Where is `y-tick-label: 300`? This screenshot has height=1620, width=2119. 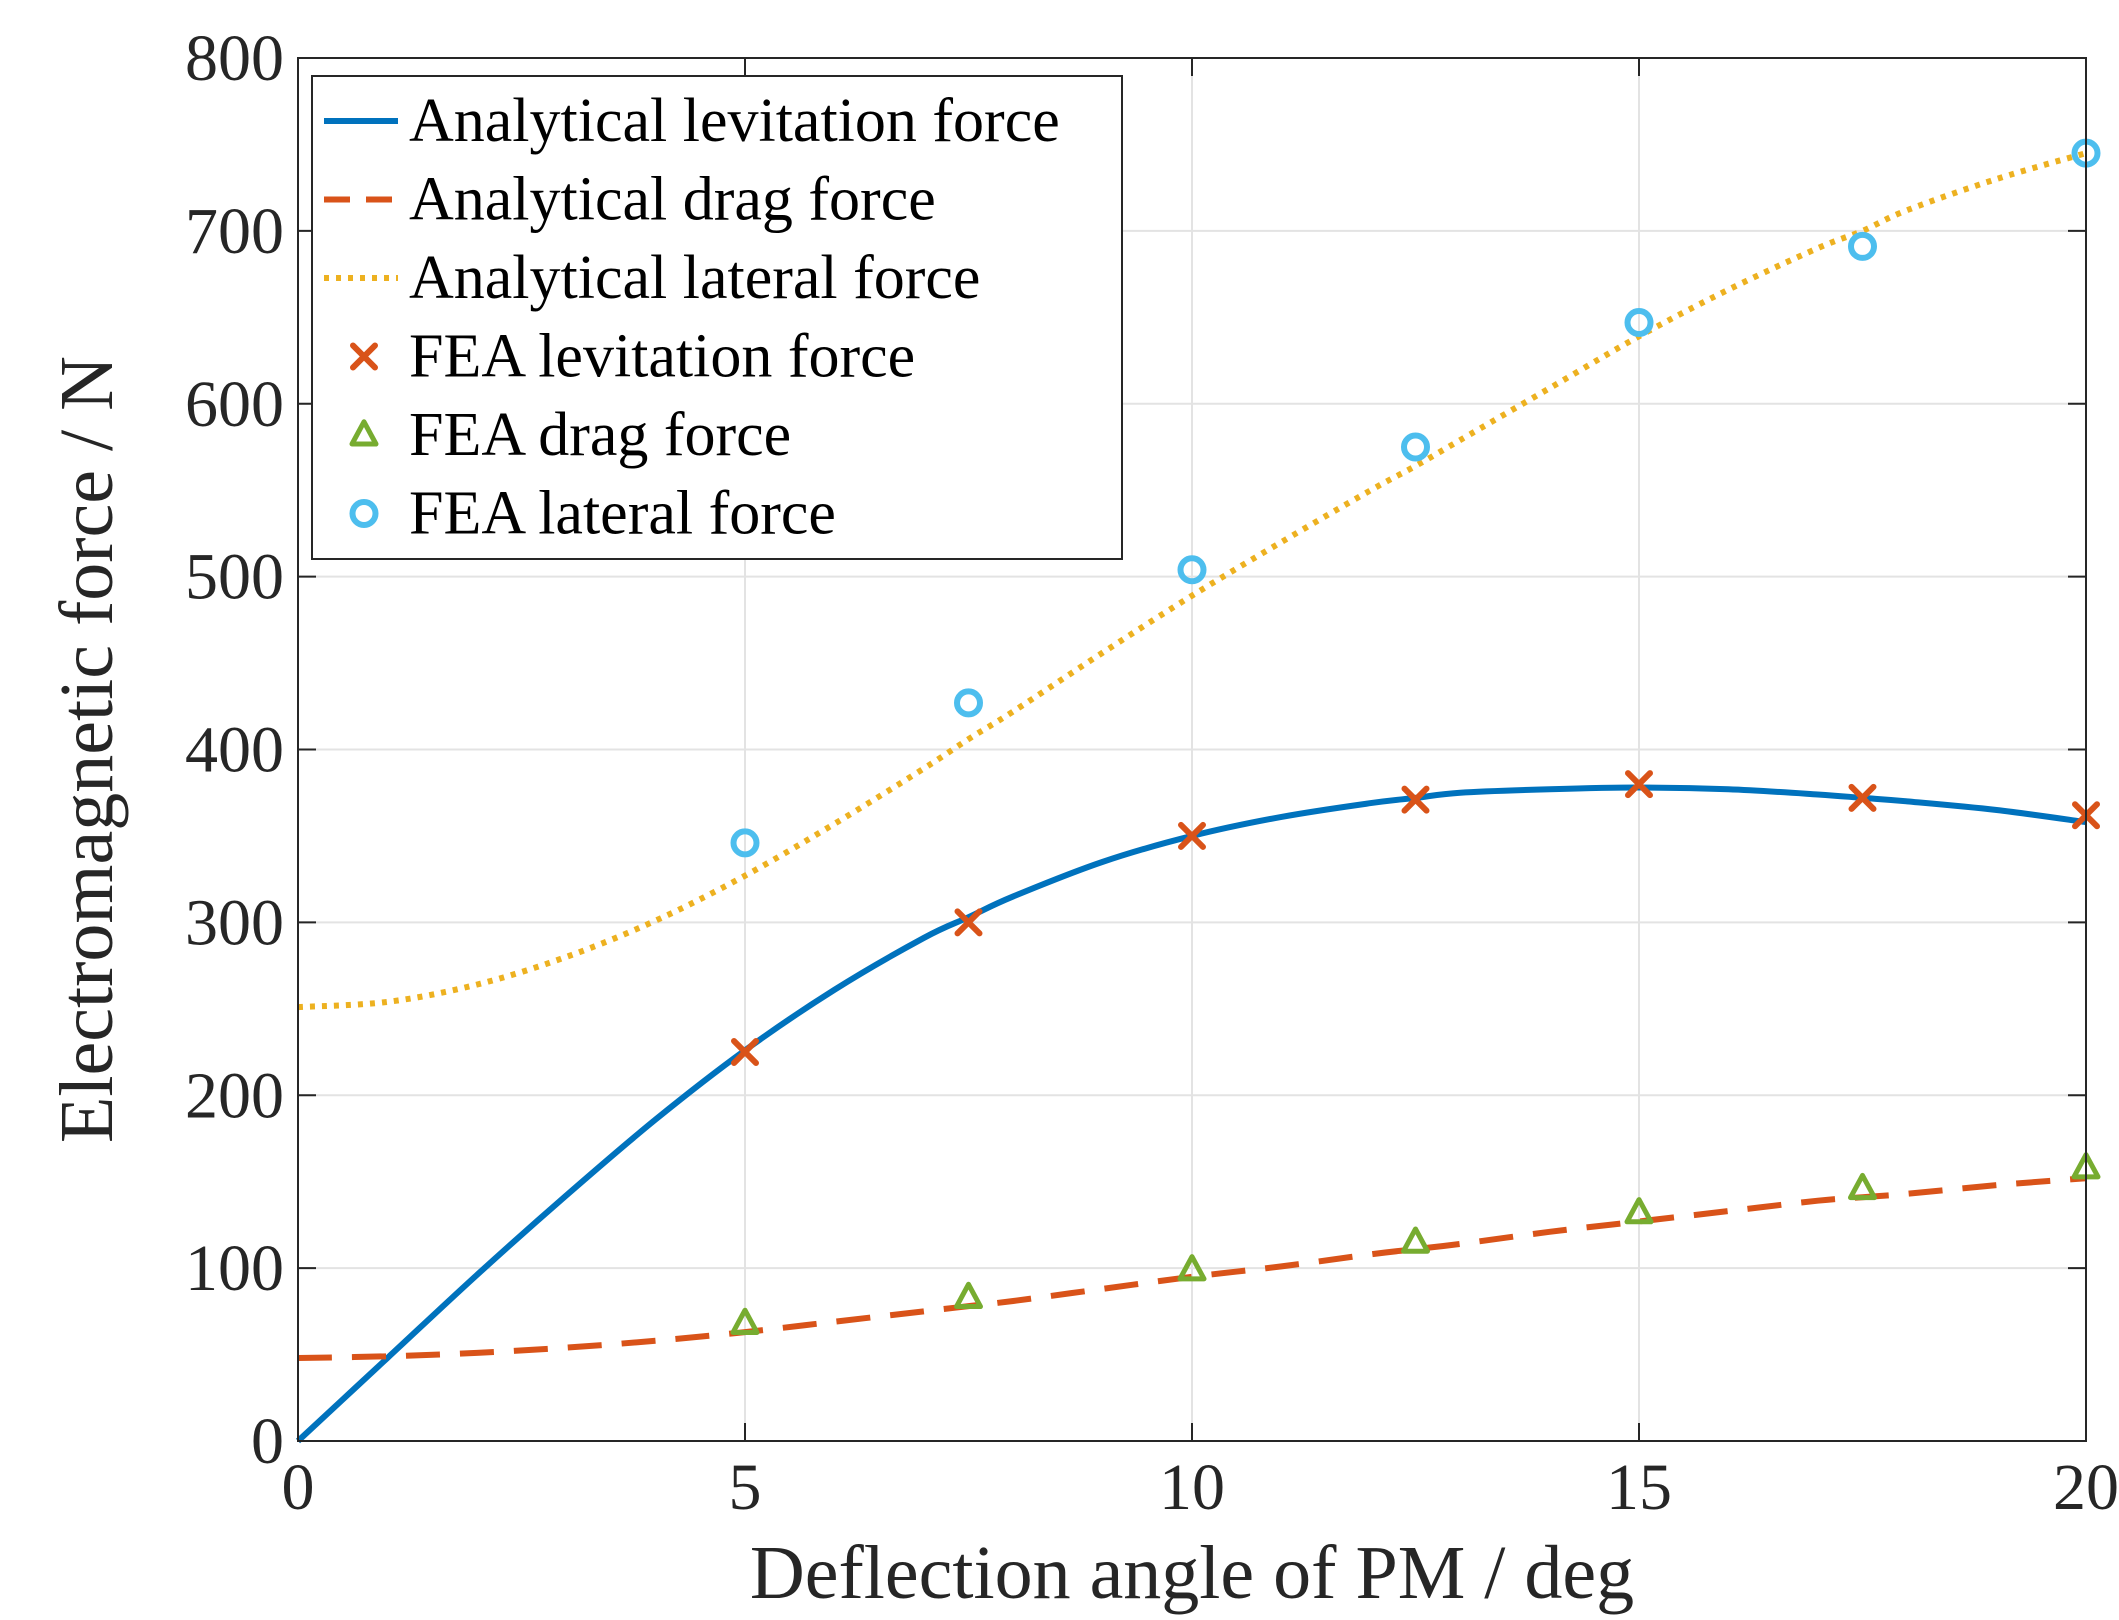 y-tick-label: 300 is located at coordinates (234, 922).